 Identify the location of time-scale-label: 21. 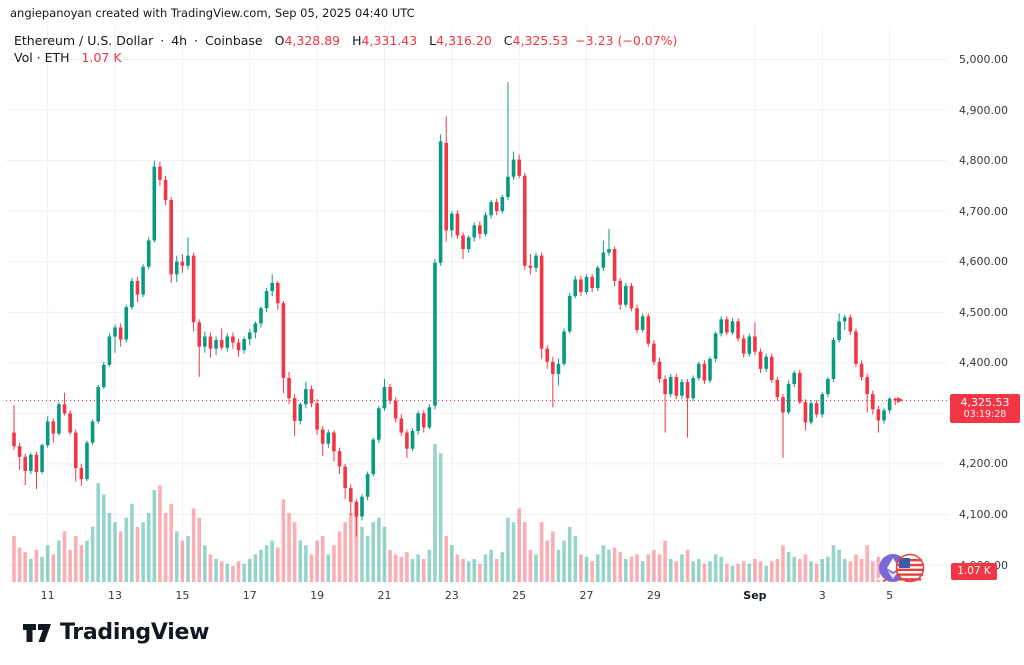
(384, 595).